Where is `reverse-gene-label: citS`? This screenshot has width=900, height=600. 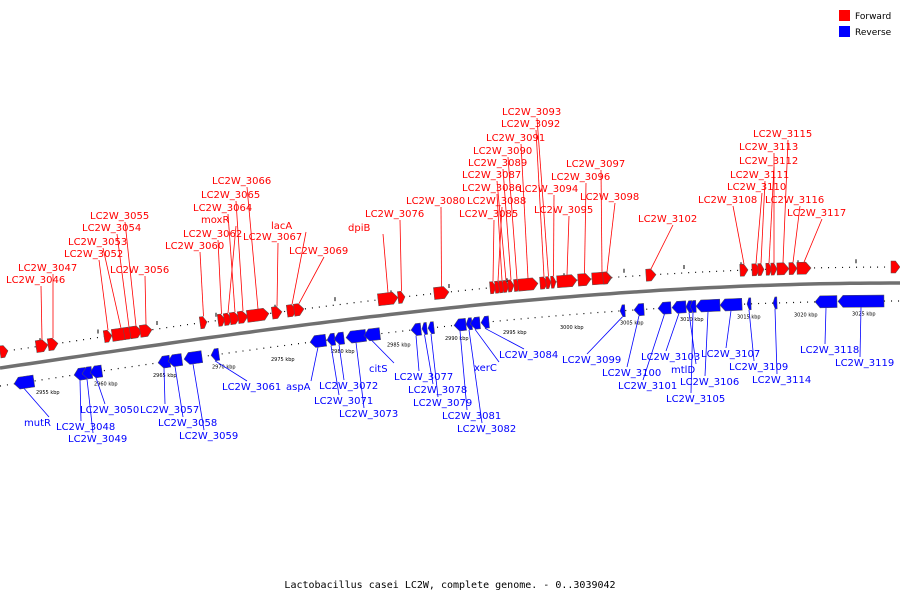 reverse-gene-label: citS is located at coordinates (378, 369).